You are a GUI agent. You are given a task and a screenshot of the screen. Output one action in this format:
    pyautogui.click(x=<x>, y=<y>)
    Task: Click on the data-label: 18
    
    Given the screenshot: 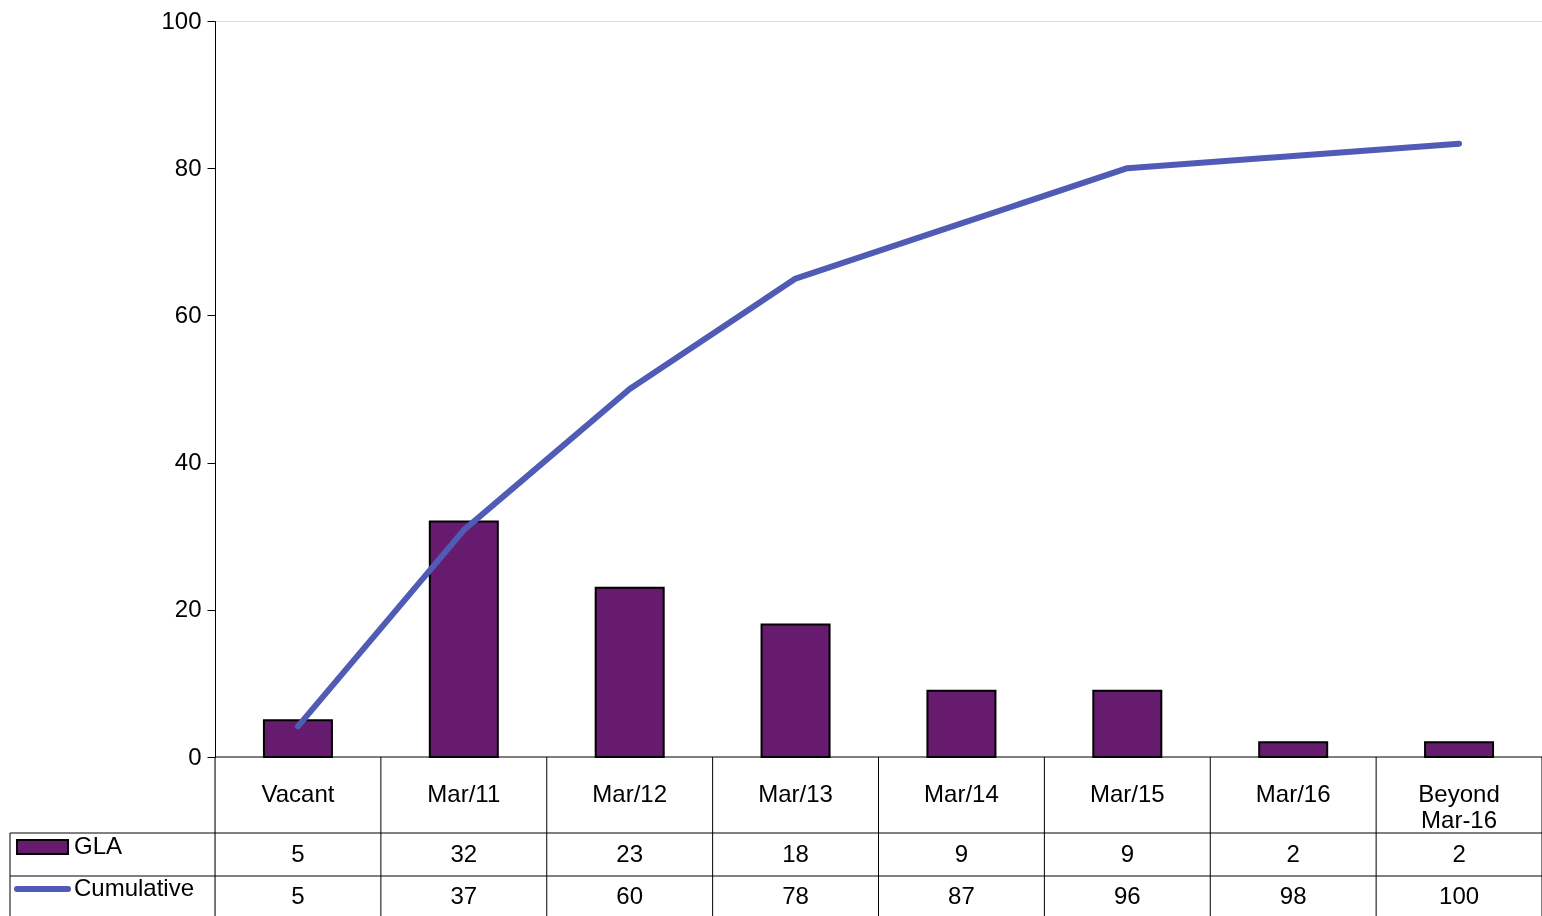 What is the action you would take?
    pyautogui.click(x=795, y=853)
    